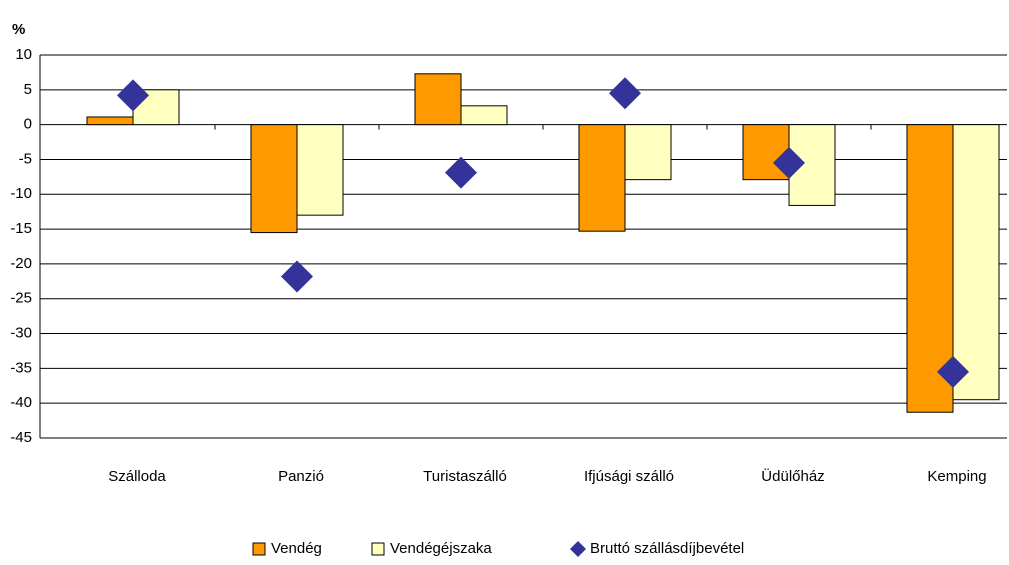 The height and width of the screenshot is (565, 1009). I want to click on x-tick-label: Panzió, so click(301, 476).